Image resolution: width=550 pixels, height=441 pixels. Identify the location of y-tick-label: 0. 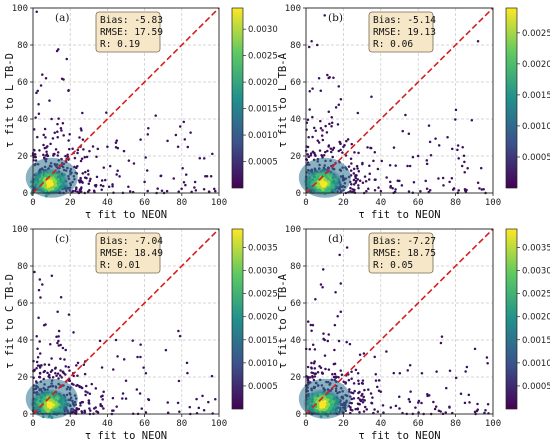
(298, 415).